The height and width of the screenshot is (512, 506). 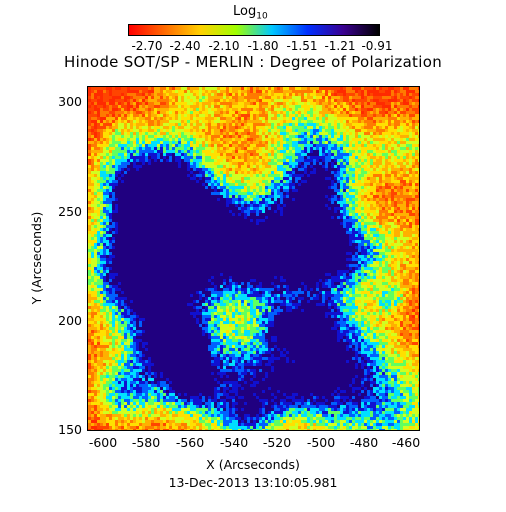 I want to click on x-axis-label: X (Arcseconds), so click(x=253, y=464).